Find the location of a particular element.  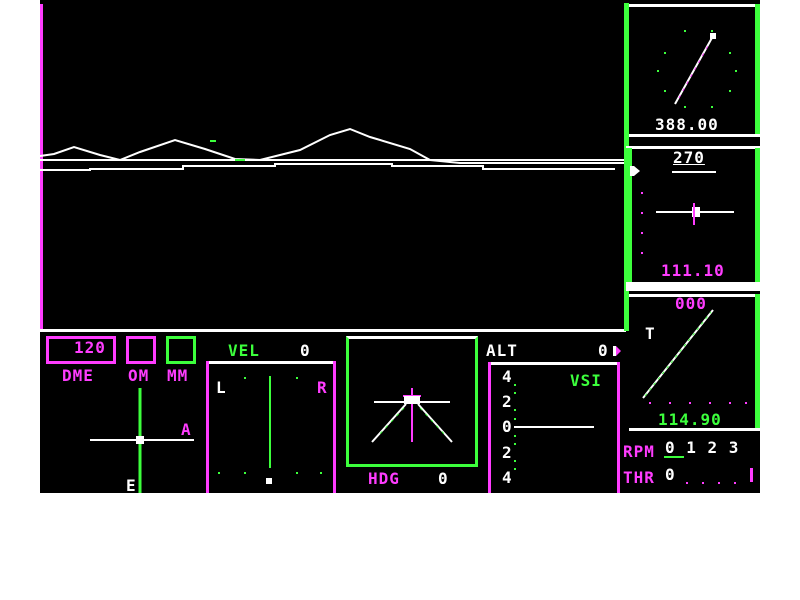

mm-label: MM is located at coordinates (178, 375).